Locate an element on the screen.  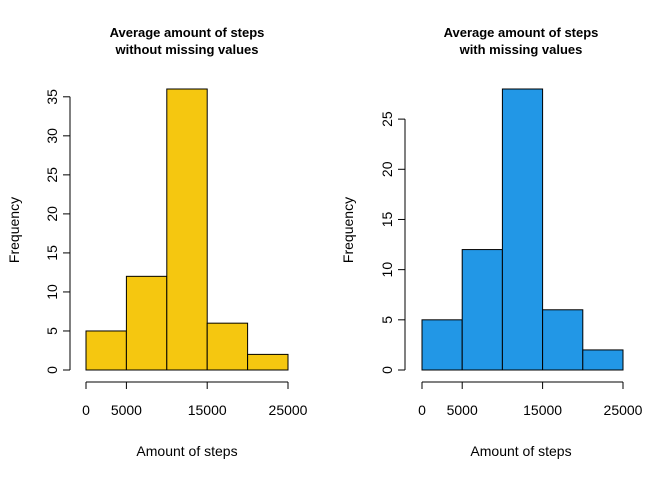
chart-title-line-2: without missing values is located at coordinates (186, 49).